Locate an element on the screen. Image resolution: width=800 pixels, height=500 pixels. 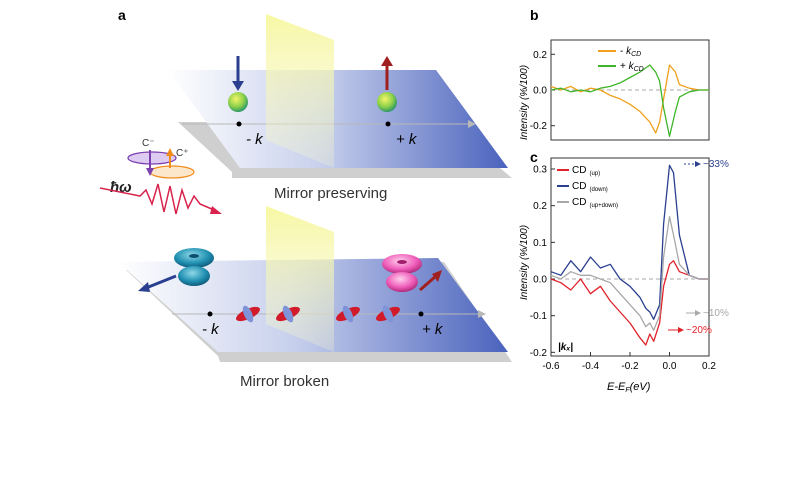
light-wave-arrowhead is located at coordinates (216, 210).